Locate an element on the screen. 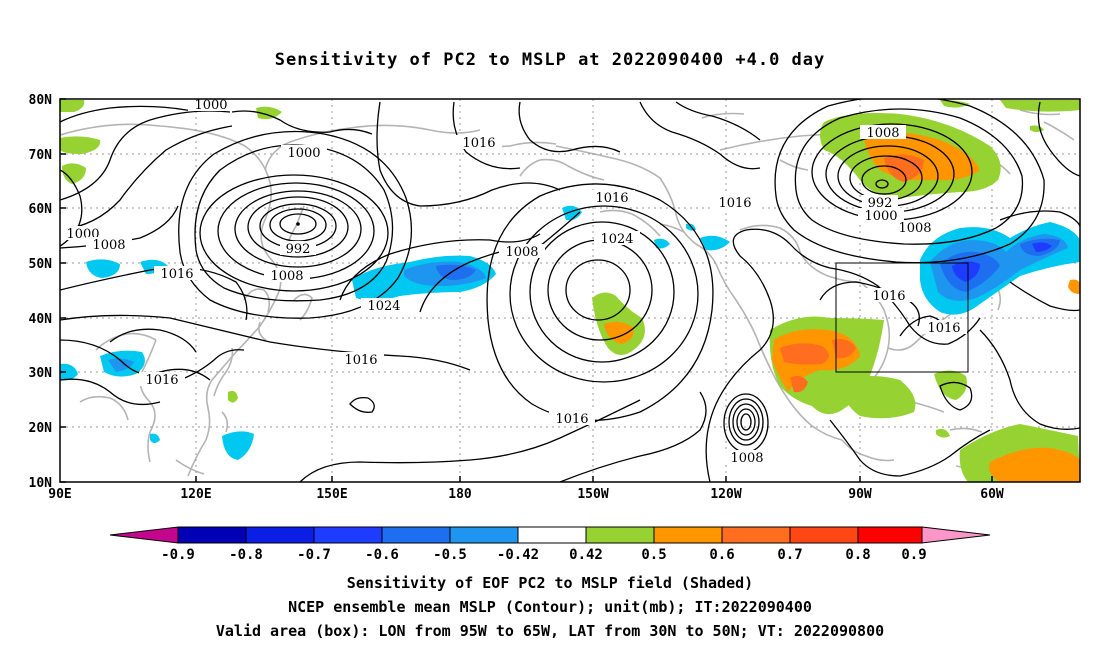  low-center-marker is located at coordinates (298, 224).